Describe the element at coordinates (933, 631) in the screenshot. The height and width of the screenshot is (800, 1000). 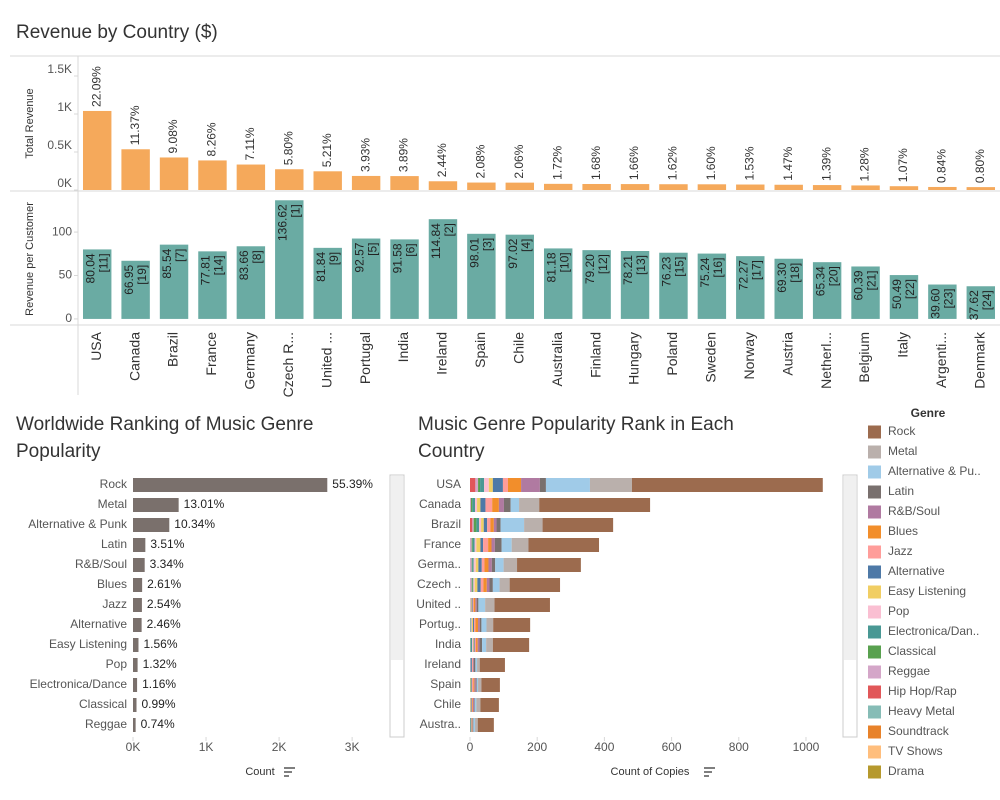
I see `legend-label: Electronica/Dan..` at that location.